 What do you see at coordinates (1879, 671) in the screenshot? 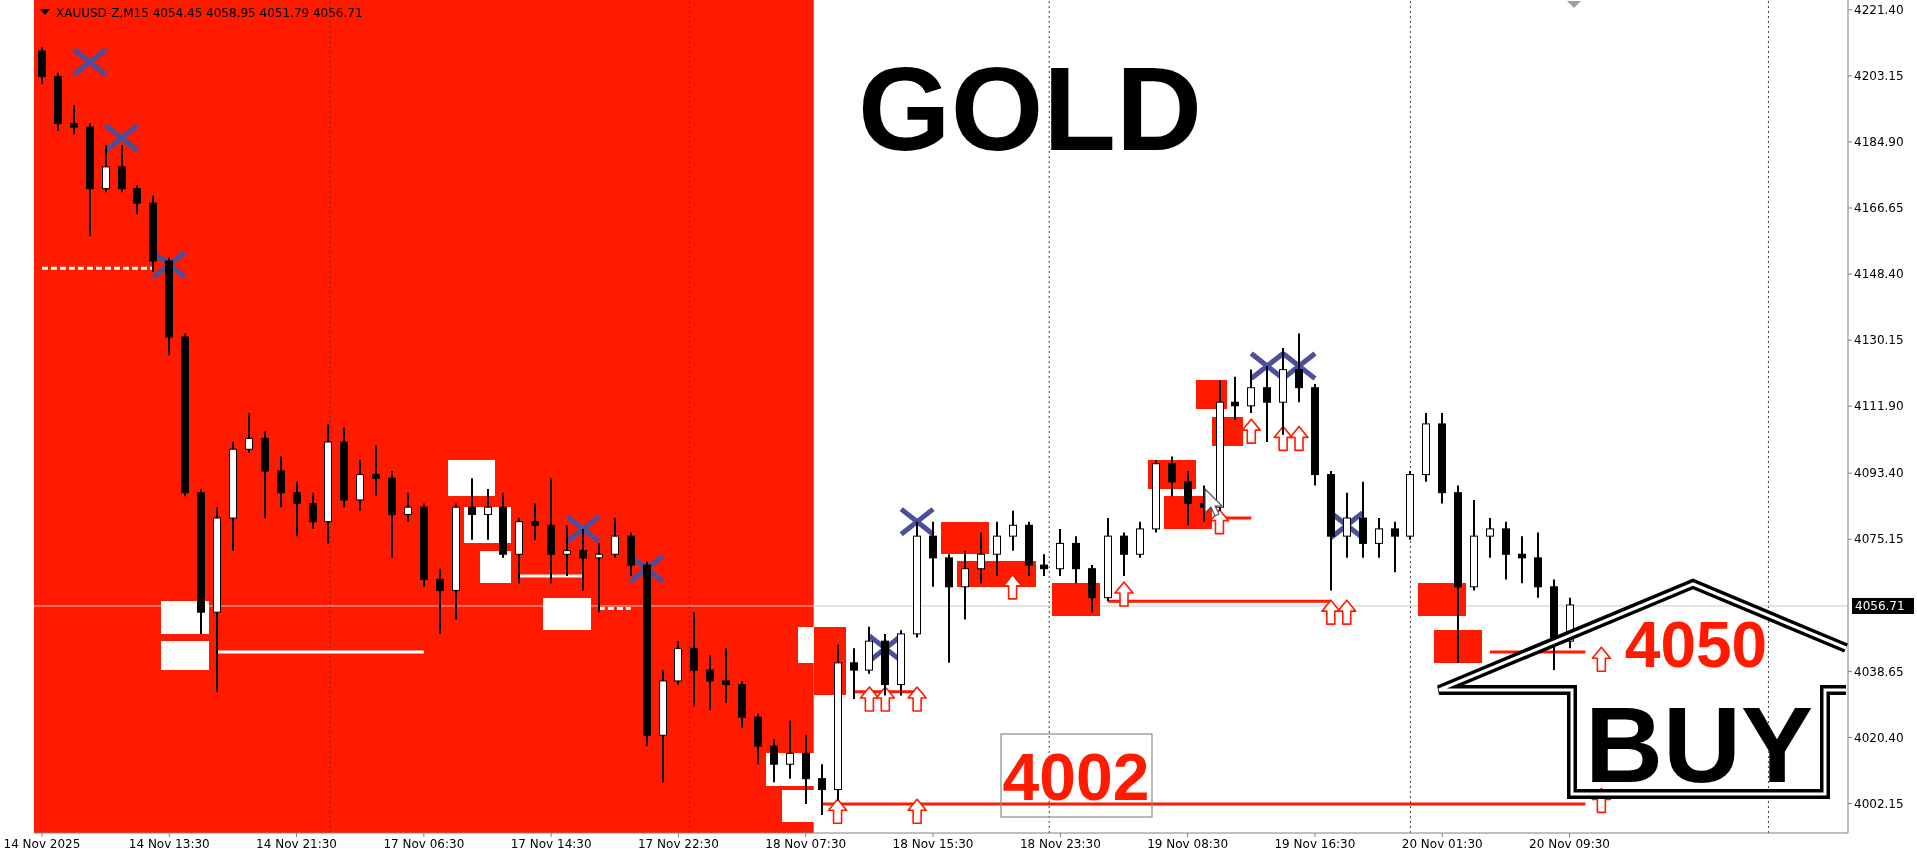
I see `y-tick-label: 4038.65` at bounding box center [1879, 671].